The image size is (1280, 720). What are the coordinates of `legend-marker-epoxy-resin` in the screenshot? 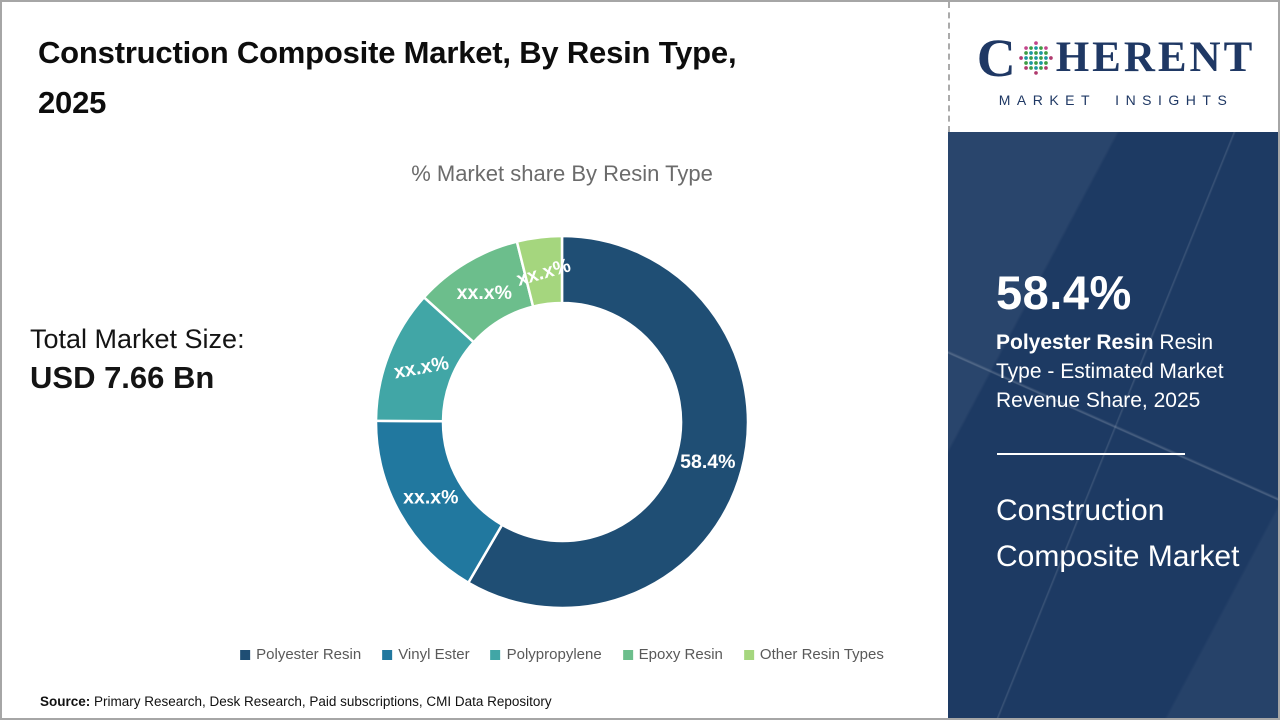 It's located at (627, 654).